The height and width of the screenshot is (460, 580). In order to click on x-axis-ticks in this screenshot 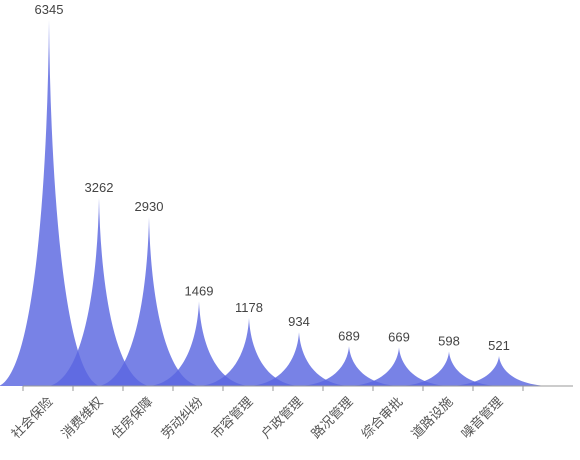, I will do `click(273, 388)`.